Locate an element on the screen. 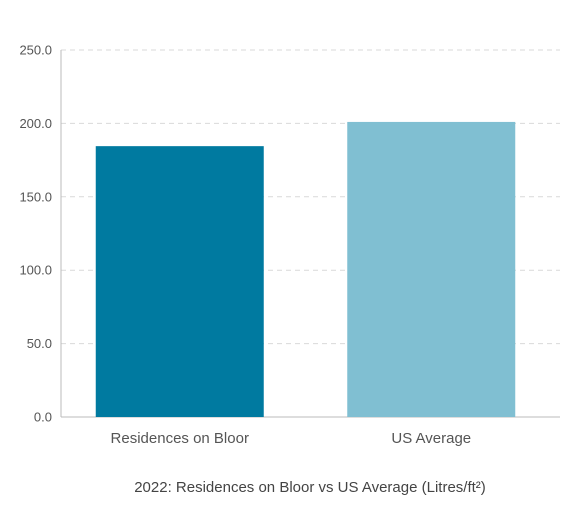 The image size is (576, 512). y-tick-label: 250.0 is located at coordinates (35, 50).